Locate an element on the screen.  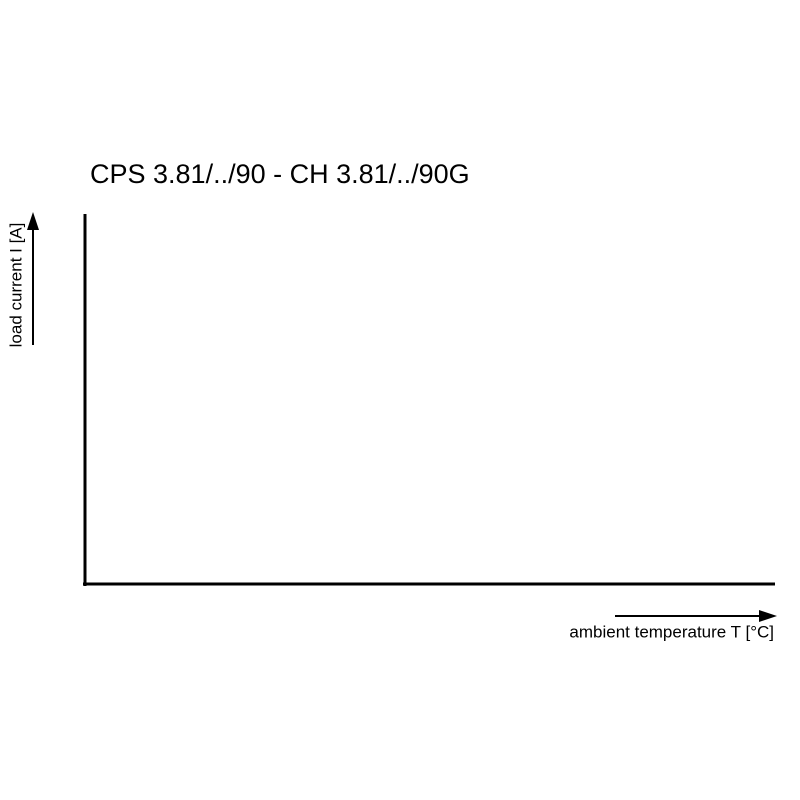
y-arrow-head is located at coordinates (33, 221).